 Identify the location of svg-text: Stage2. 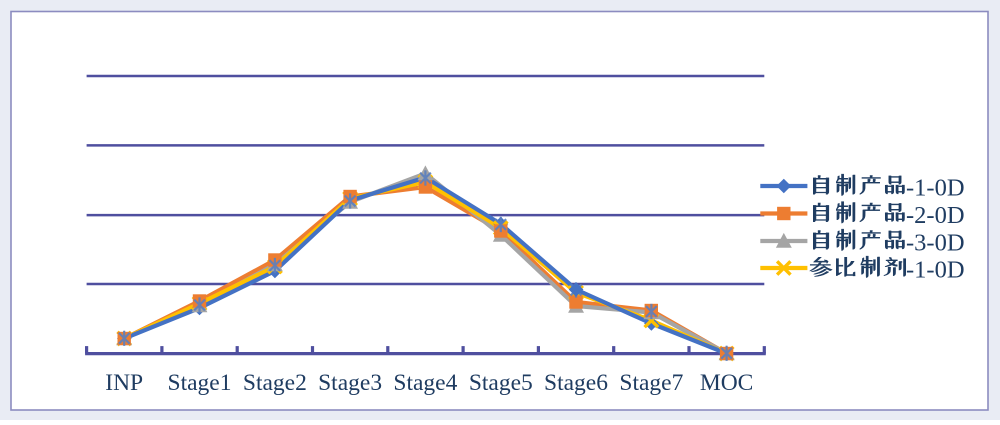
(275, 383).